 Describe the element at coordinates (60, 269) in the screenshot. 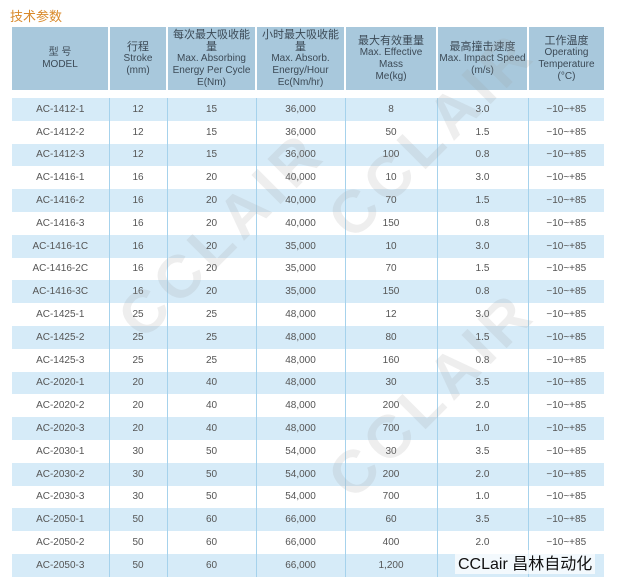

I see `table-cell: AC-1416-2C` at that location.